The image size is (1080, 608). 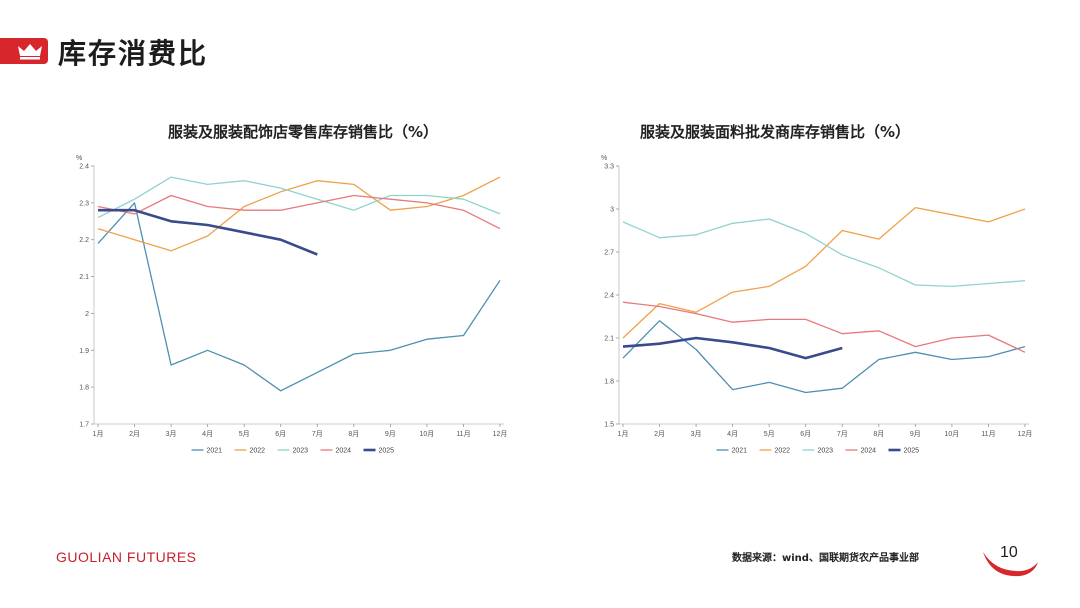 I want to click on y-tick-label: 1.5, so click(x=609, y=425).